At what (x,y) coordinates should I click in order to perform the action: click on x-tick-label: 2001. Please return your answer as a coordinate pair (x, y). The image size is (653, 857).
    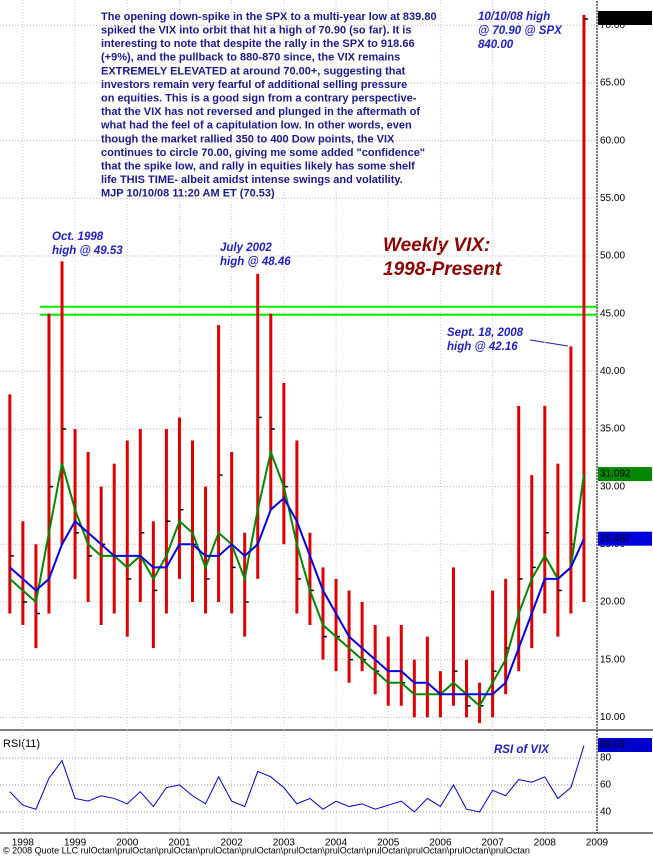
    Looking at the image, I should click on (179, 843).